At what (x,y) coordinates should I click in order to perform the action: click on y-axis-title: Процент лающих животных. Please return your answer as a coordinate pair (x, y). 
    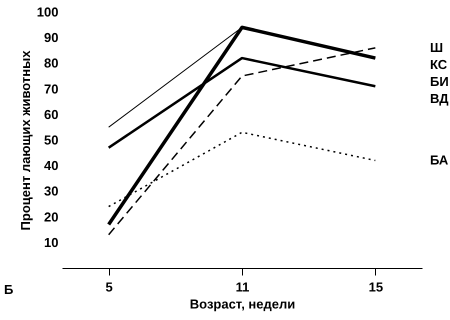
    Looking at the image, I should click on (25, 140).